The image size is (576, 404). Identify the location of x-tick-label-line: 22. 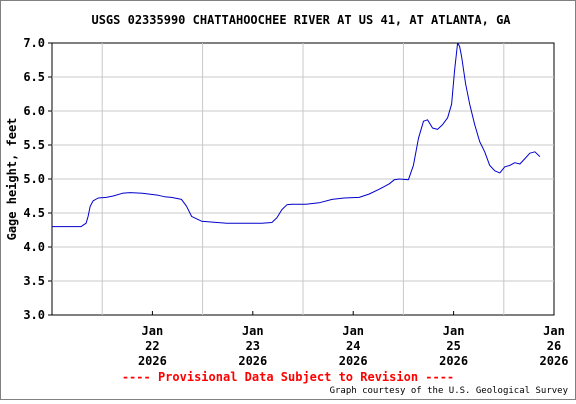
(152, 346).